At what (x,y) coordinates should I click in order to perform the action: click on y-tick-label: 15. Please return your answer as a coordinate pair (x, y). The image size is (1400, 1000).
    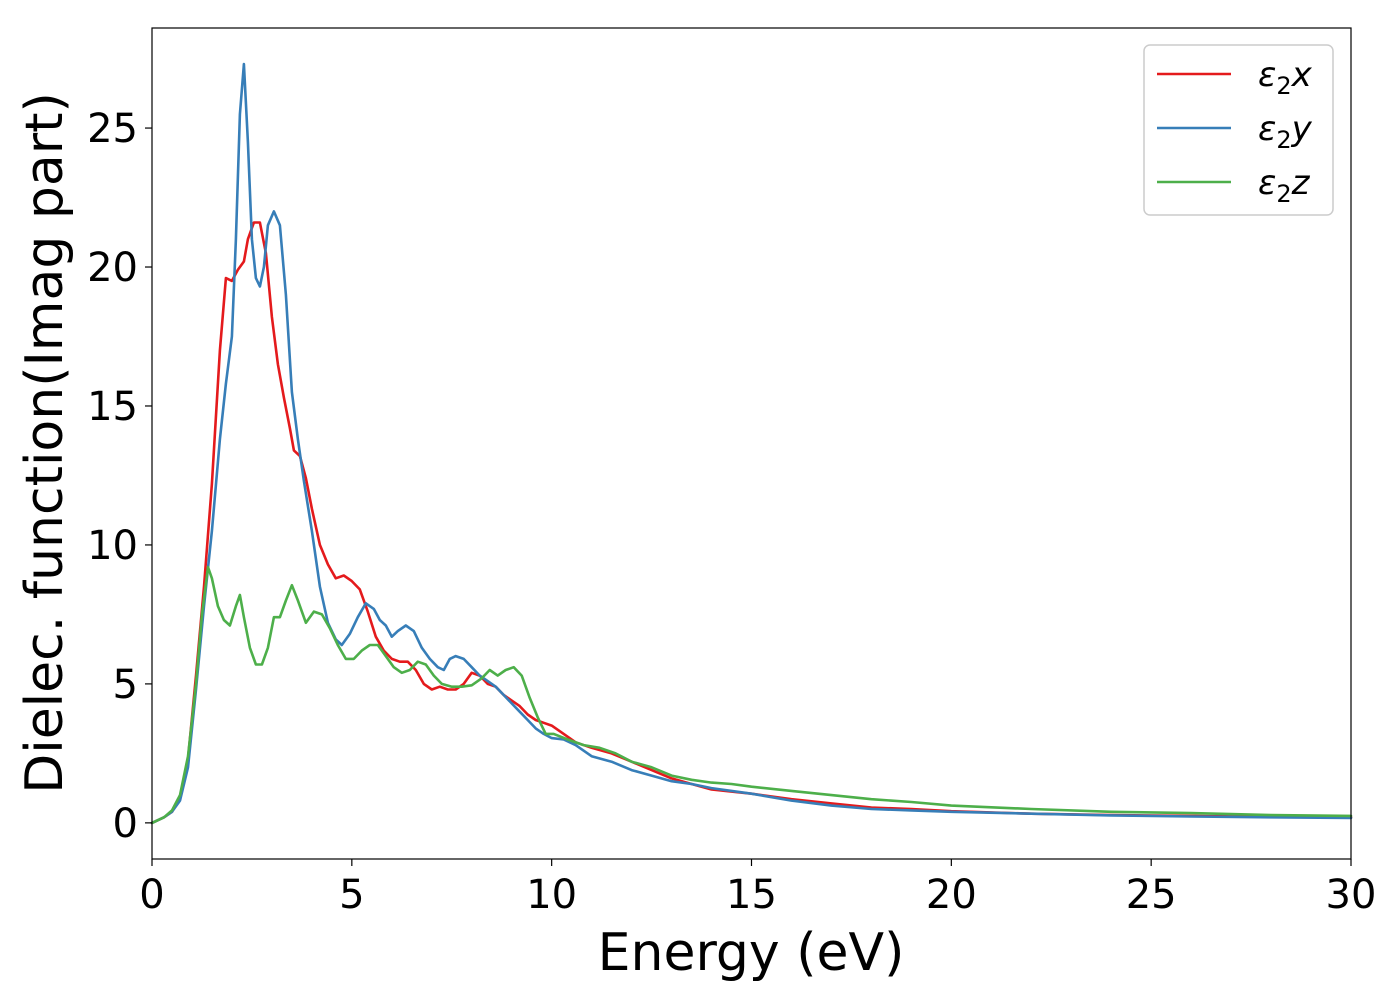
    Looking at the image, I should click on (112, 407).